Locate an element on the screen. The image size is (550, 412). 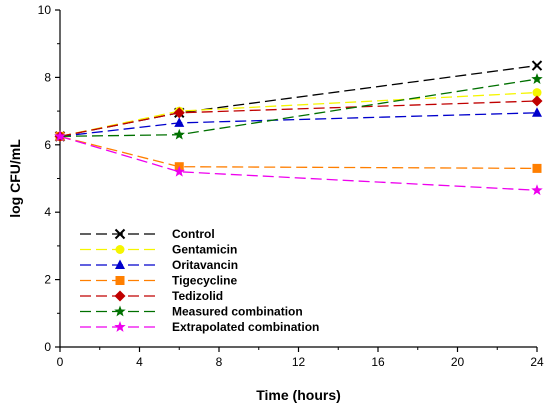
y-tick-label: 0 is located at coordinates (47, 347).